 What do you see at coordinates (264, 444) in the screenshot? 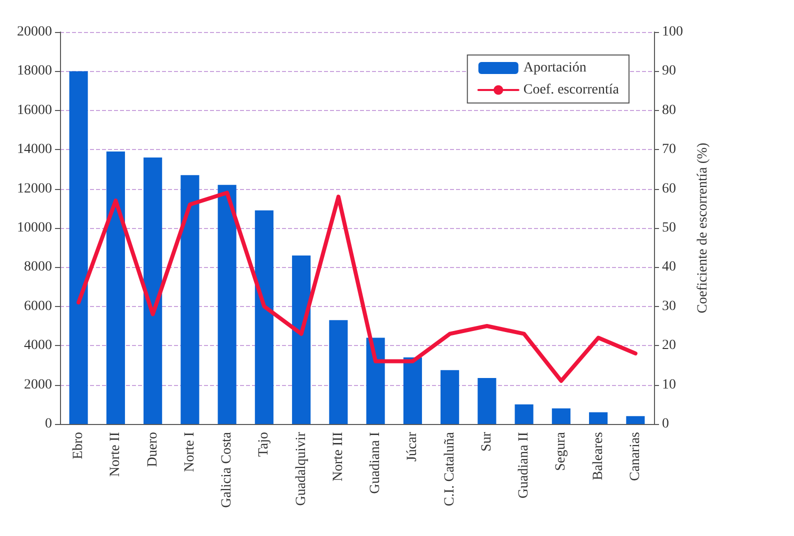
I see `x-tick-label: Tajo` at bounding box center [264, 444].